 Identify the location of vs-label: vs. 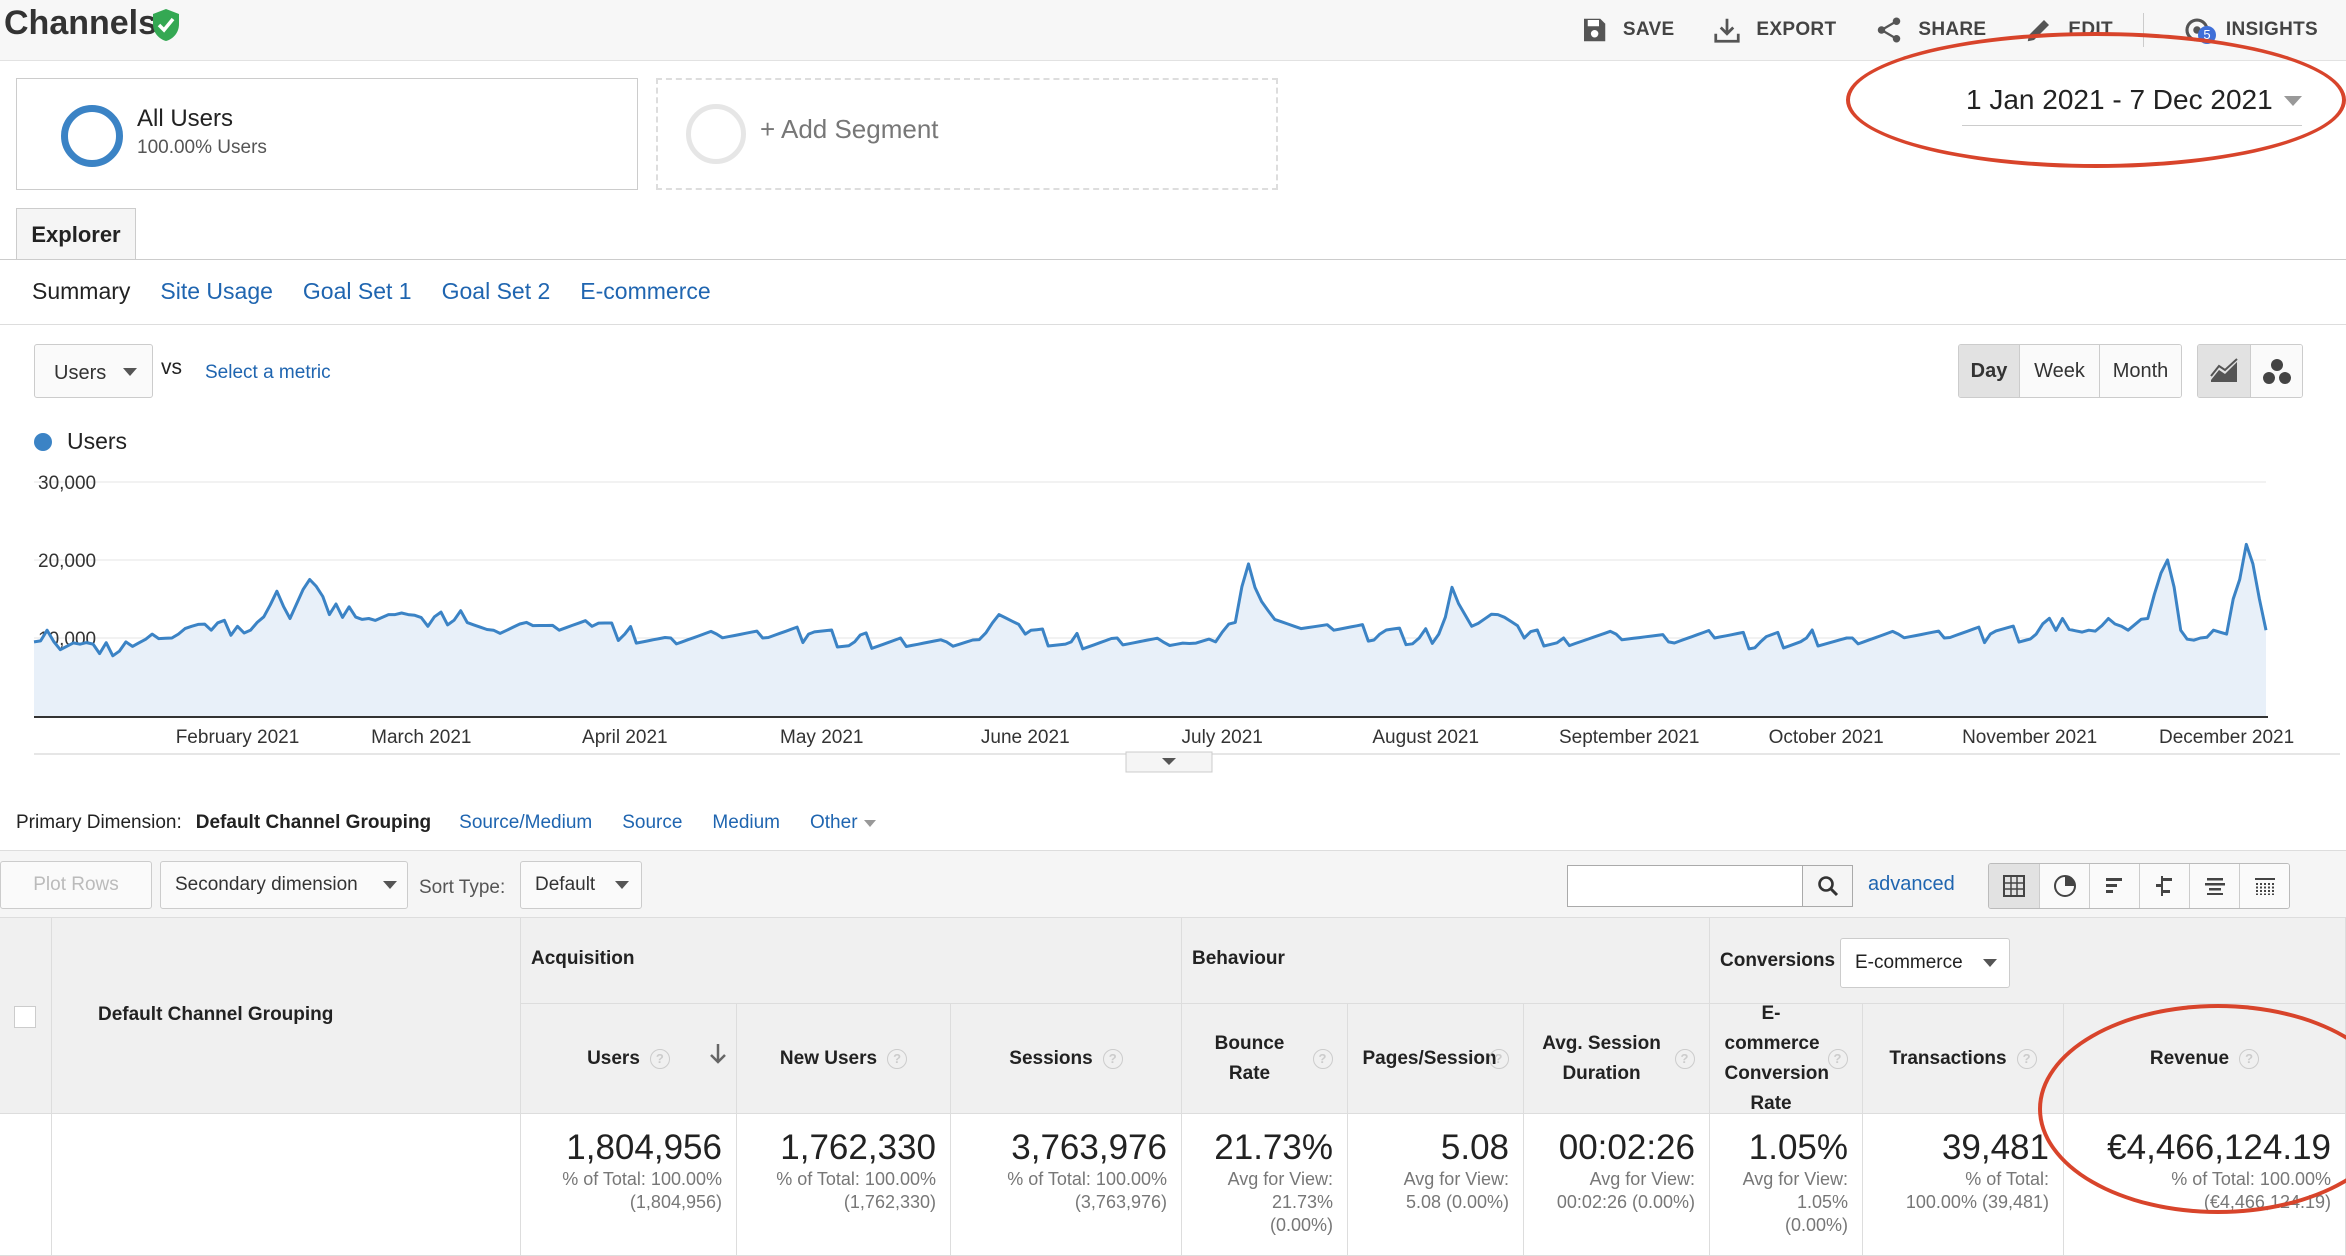
(171, 367).